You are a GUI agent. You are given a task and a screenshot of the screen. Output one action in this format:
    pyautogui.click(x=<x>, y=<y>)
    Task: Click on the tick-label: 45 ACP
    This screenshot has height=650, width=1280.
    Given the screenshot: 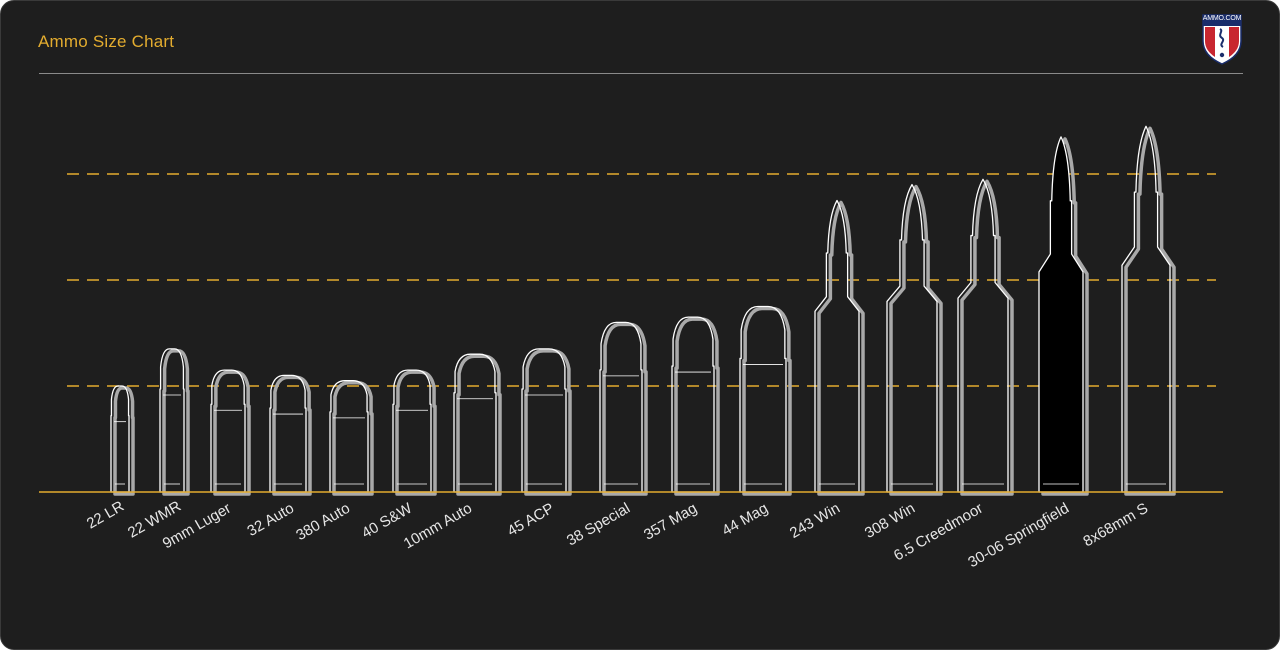 What is the action you would take?
    pyautogui.click(x=530, y=520)
    